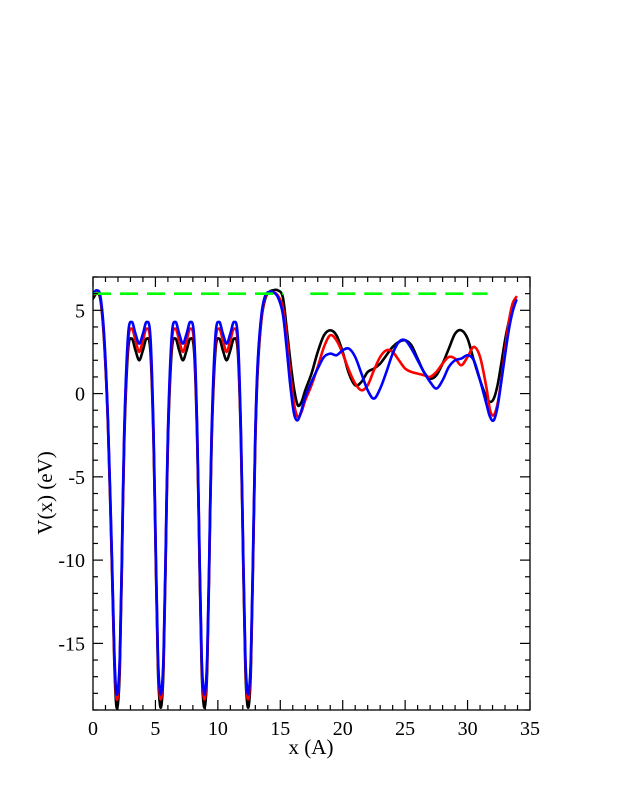 The width and height of the screenshot is (623, 806). I want to click on x-tick-label: 15, so click(280, 729).